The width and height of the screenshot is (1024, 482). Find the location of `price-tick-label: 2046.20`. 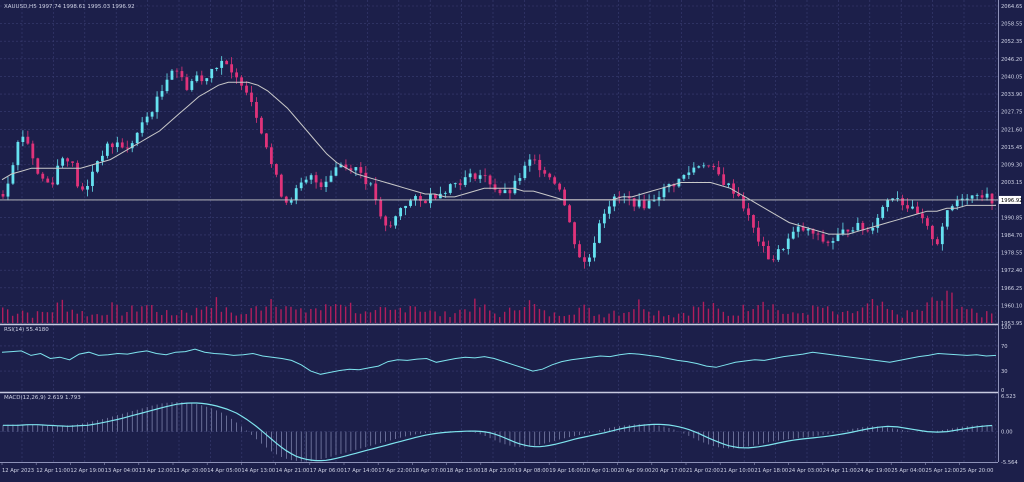

price-tick-label: 2046.20 is located at coordinates (1011, 60).